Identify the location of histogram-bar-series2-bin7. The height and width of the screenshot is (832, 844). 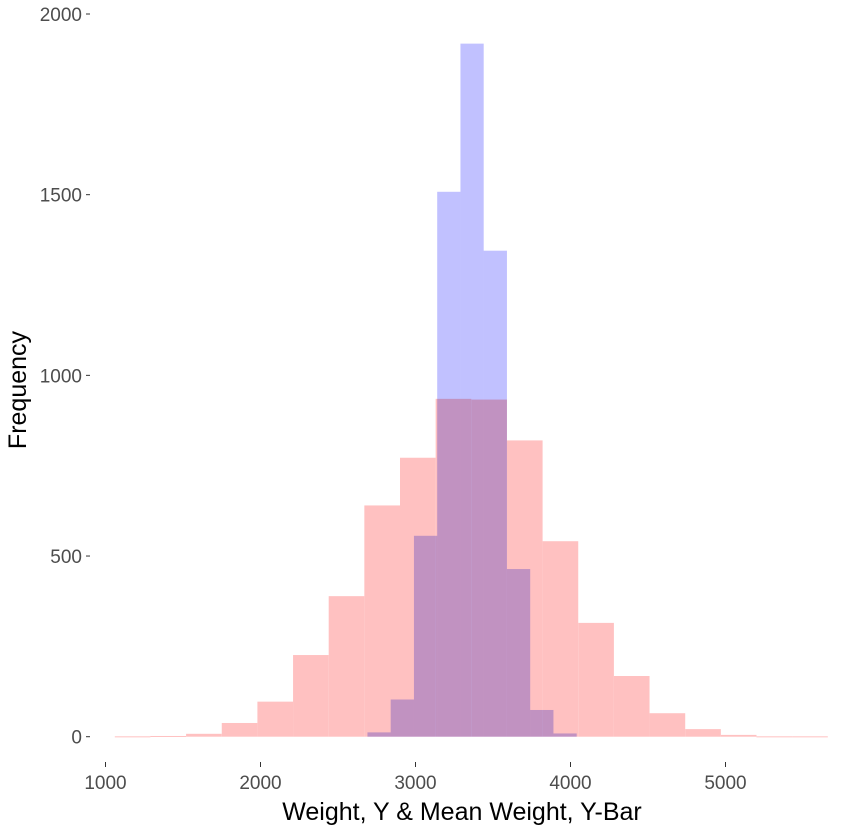
(518, 653).